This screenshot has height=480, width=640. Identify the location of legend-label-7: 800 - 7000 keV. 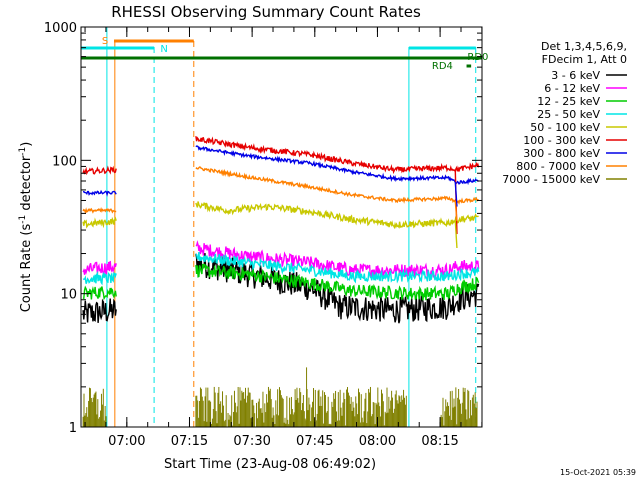
(558, 166).